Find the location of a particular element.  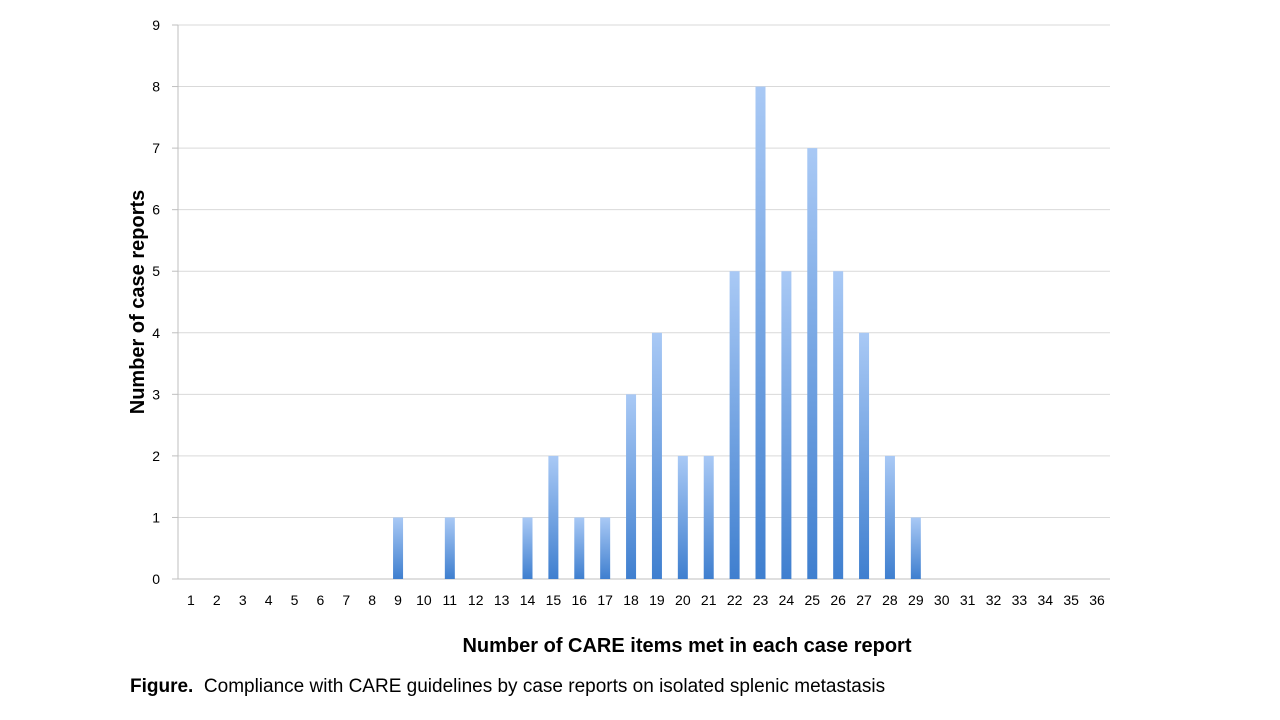

y-tick-label: 6 is located at coordinates (156, 210).